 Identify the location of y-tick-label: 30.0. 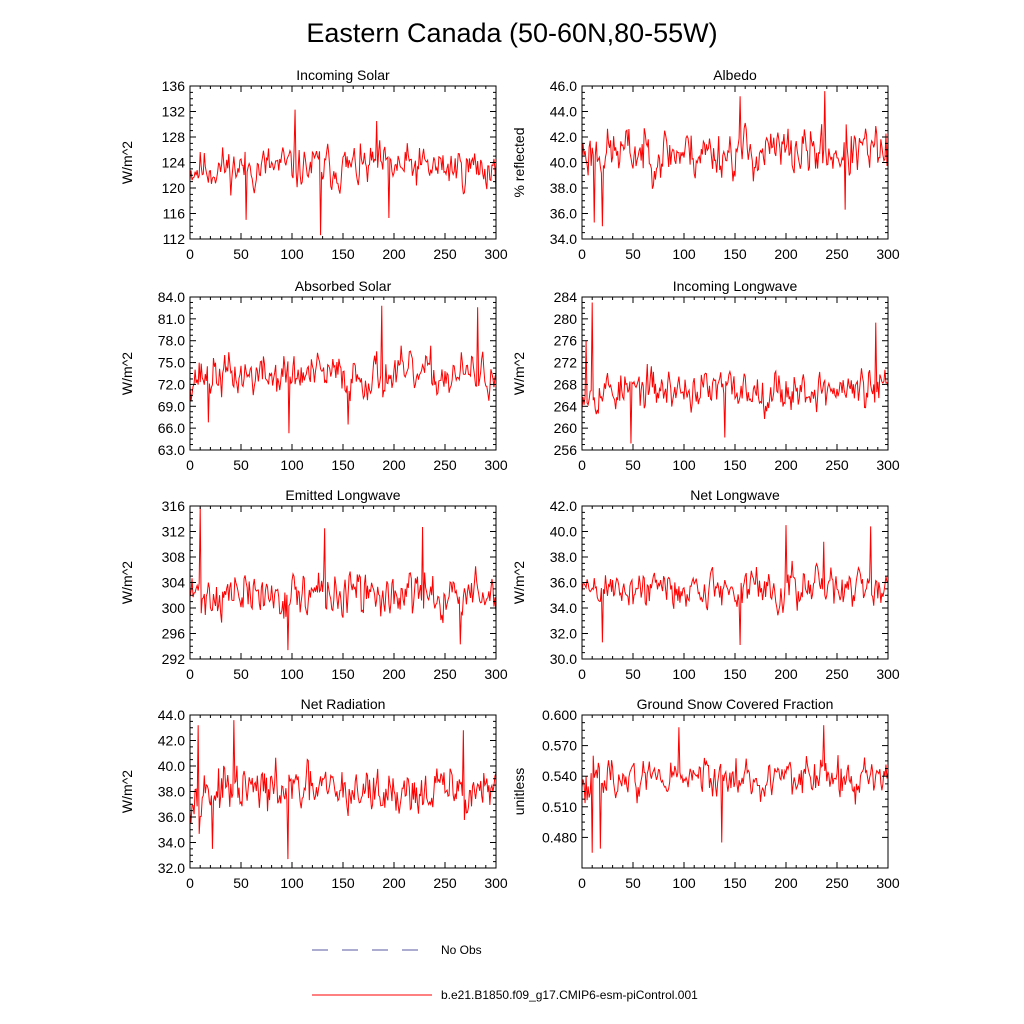
(563, 659).